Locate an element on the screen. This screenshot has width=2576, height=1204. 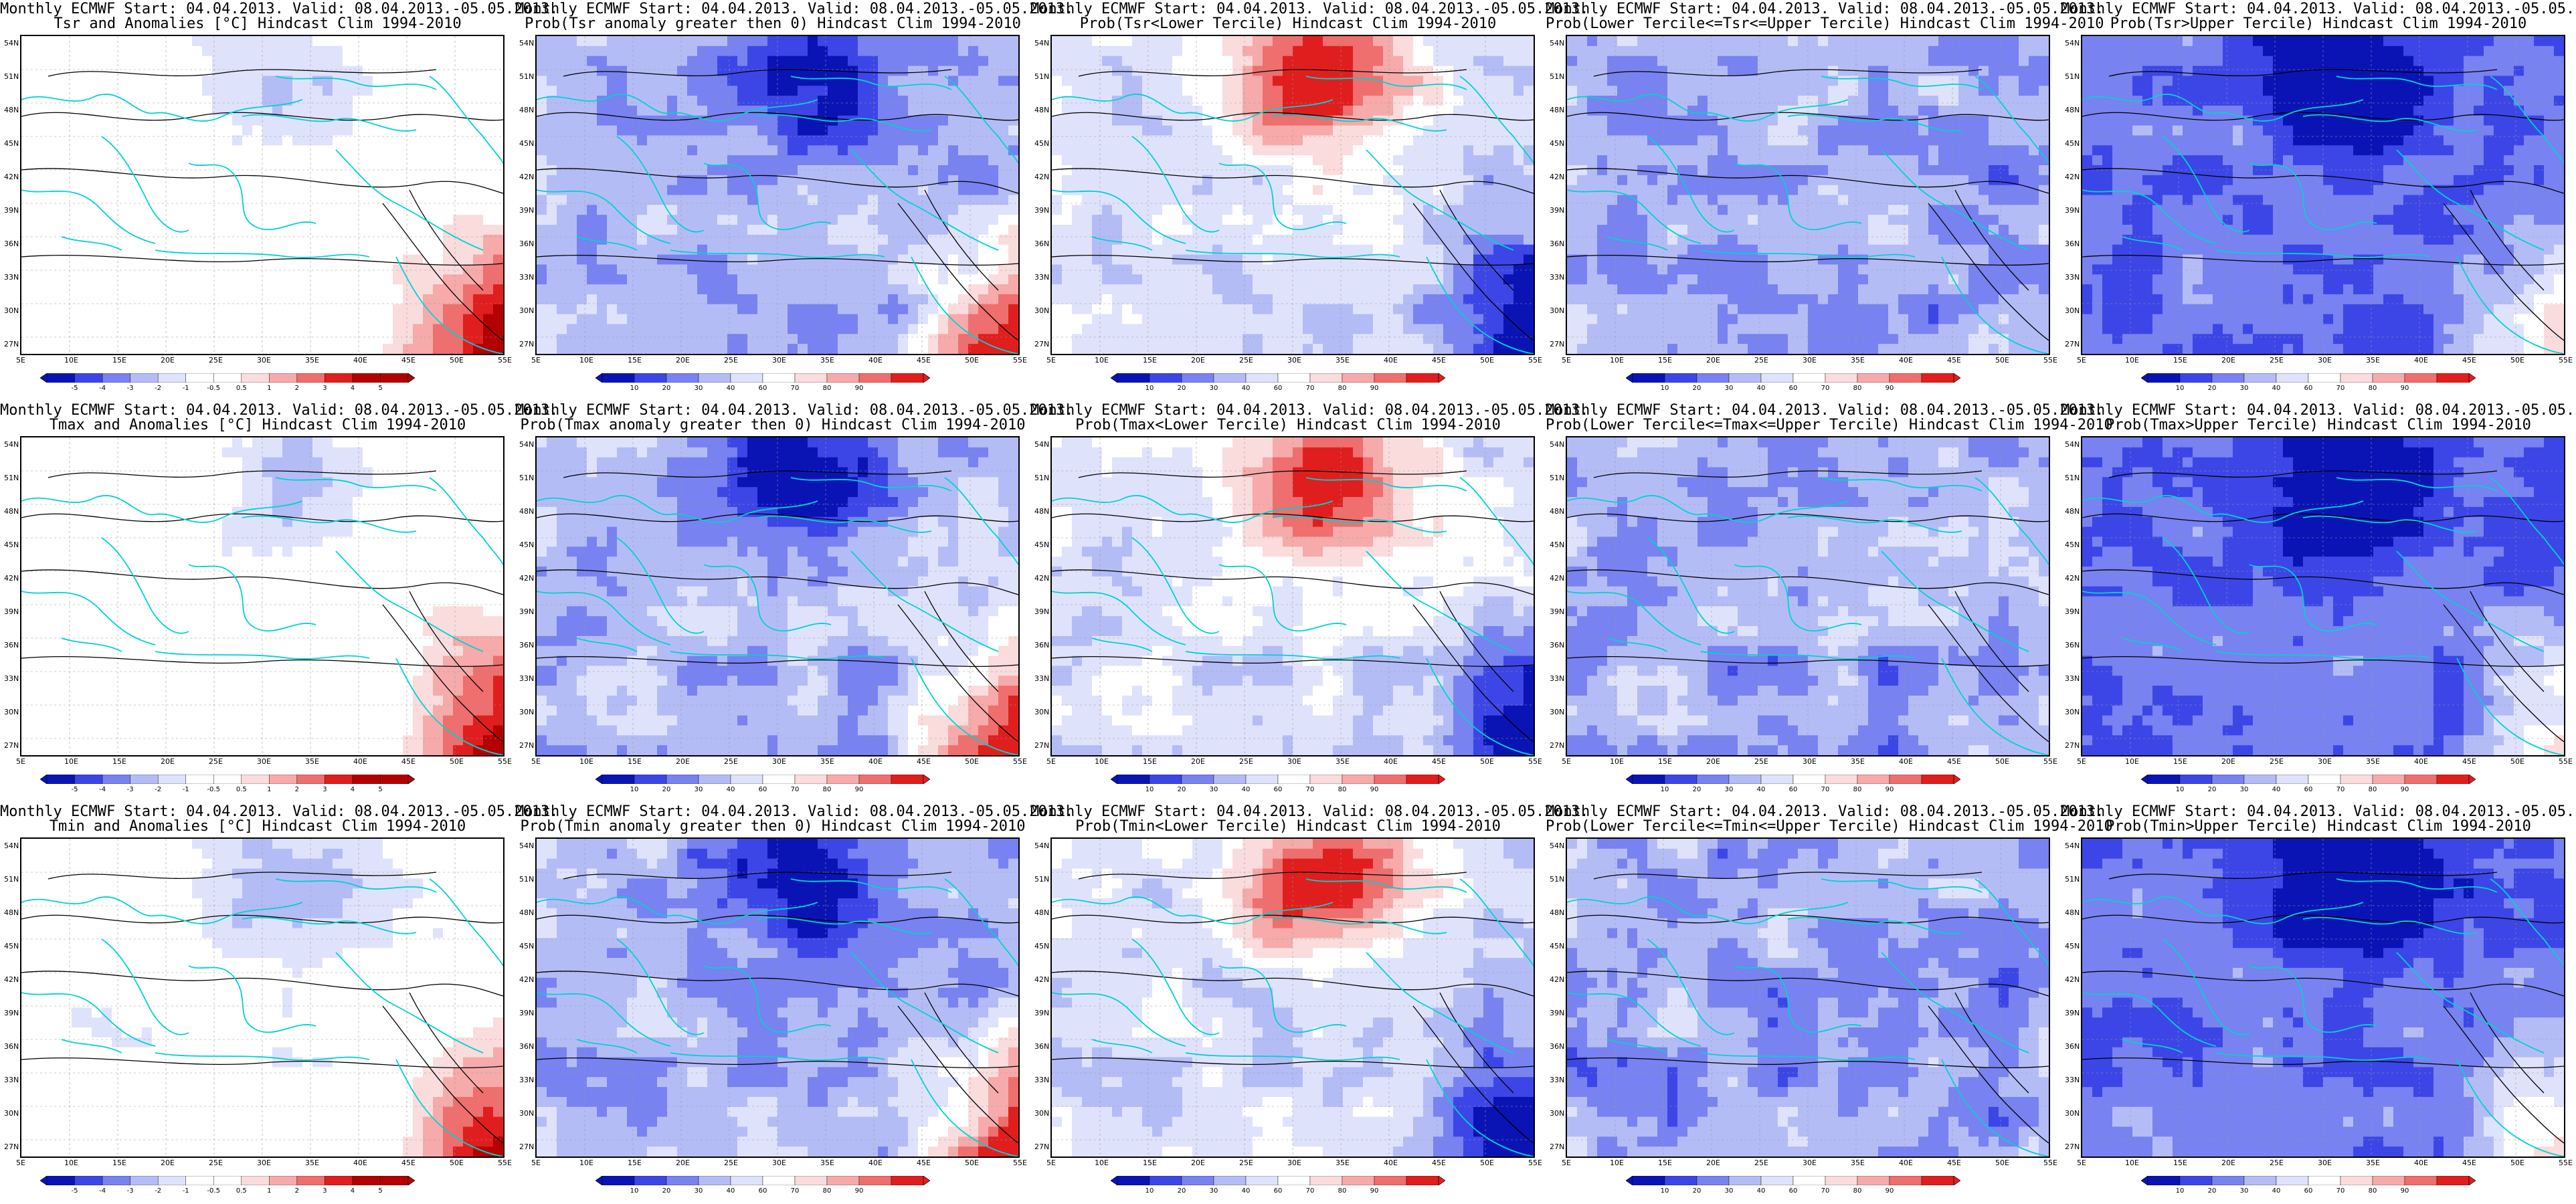
latitude-label: 39N is located at coordinates (1041, 210).